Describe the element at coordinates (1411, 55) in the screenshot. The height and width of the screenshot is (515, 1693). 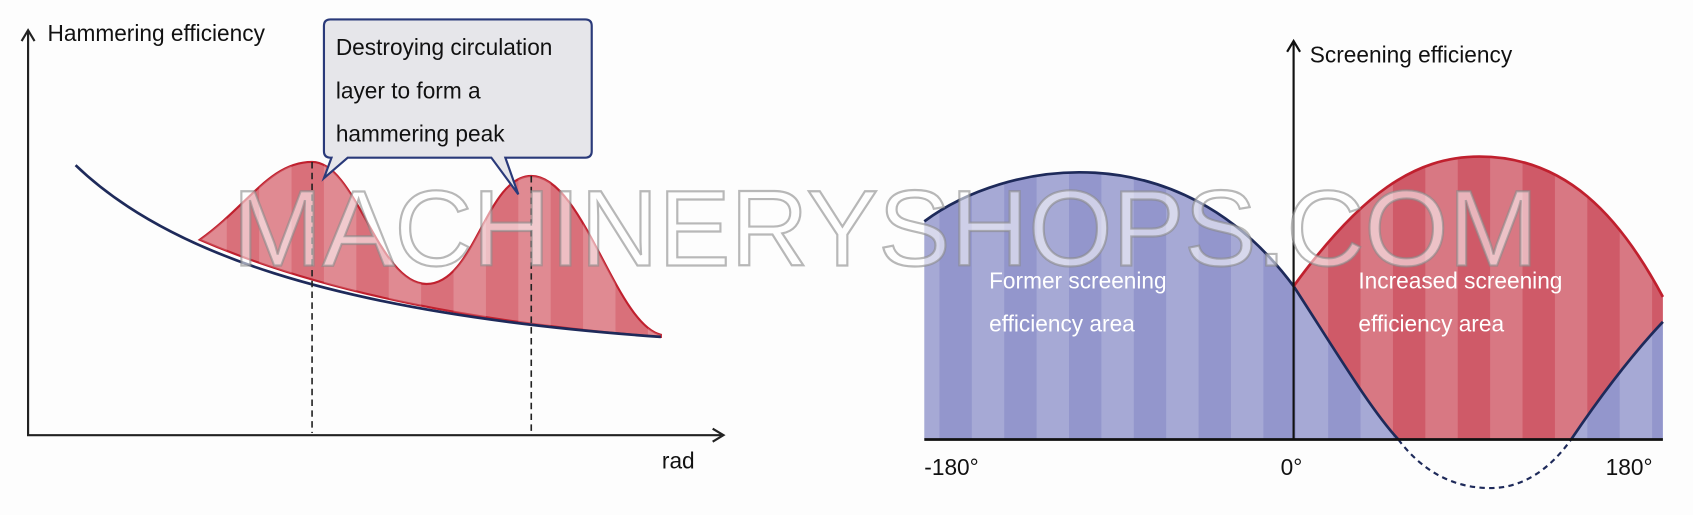
I see `y-axis-label: Screening efficiency` at that location.